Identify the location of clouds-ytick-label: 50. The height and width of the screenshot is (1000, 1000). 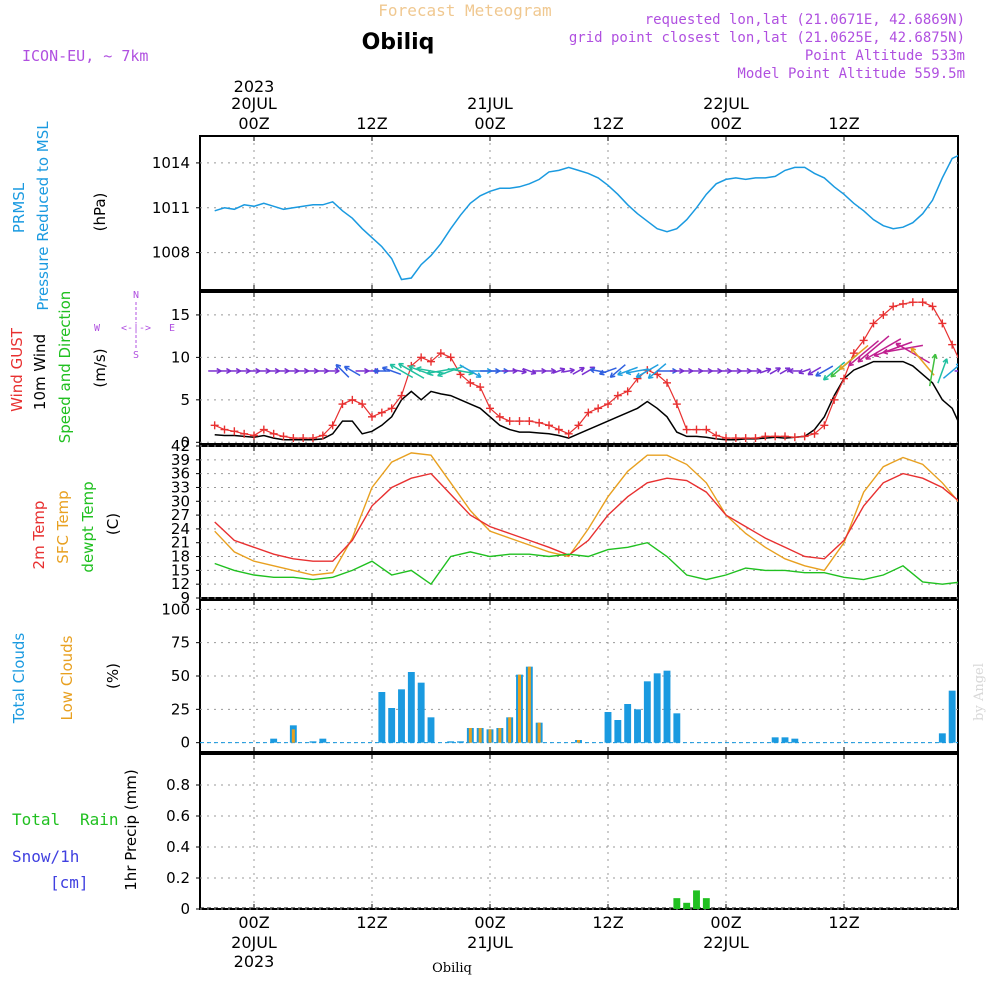
(180, 676).